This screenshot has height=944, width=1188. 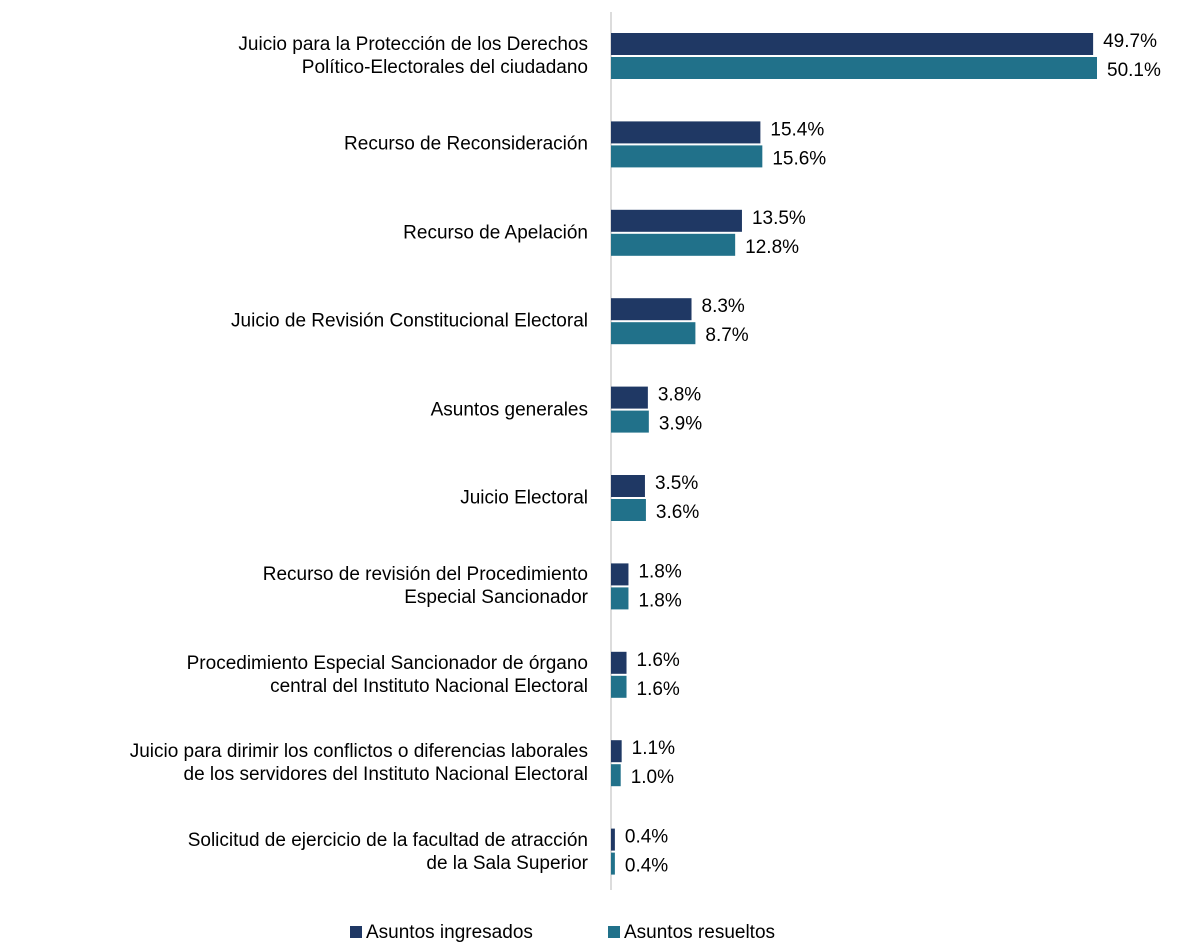 I want to click on value-label: 50.1%, so click(x=1134, y=70).